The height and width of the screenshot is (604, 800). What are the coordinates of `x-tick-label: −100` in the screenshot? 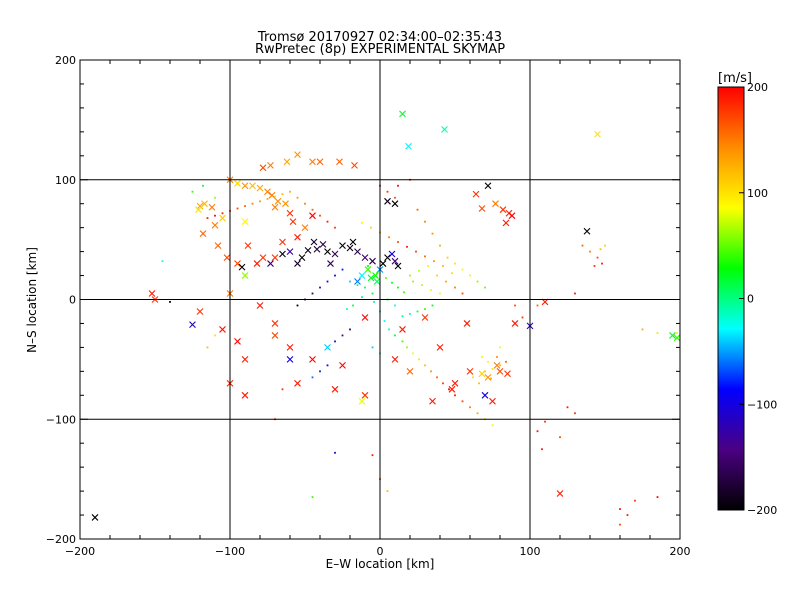 It's located at (230, 551).